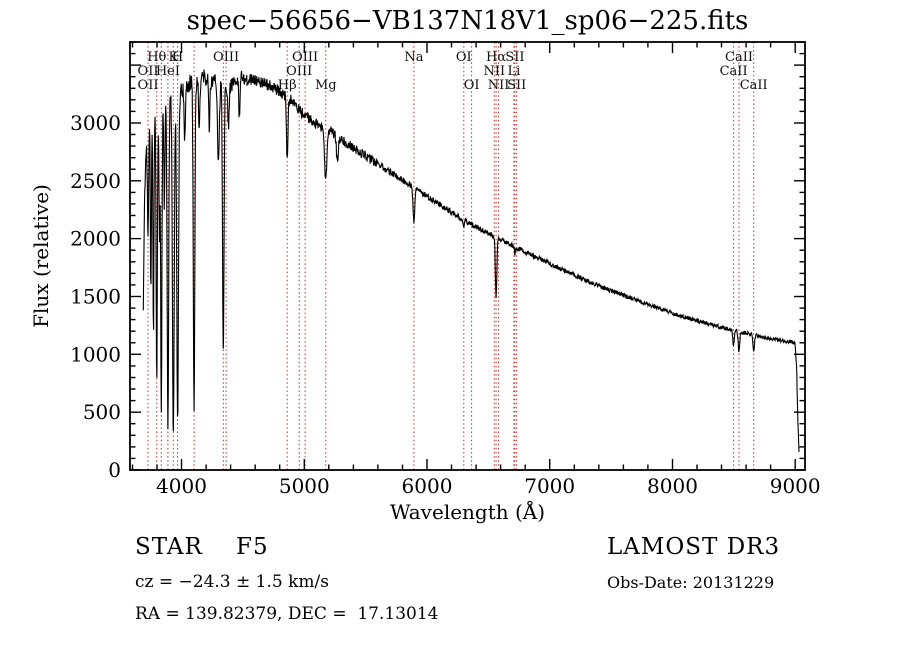 This screenshot has width=900, height=649. I want to click on y-axis-label: Flux (relative), so click(41, 256).